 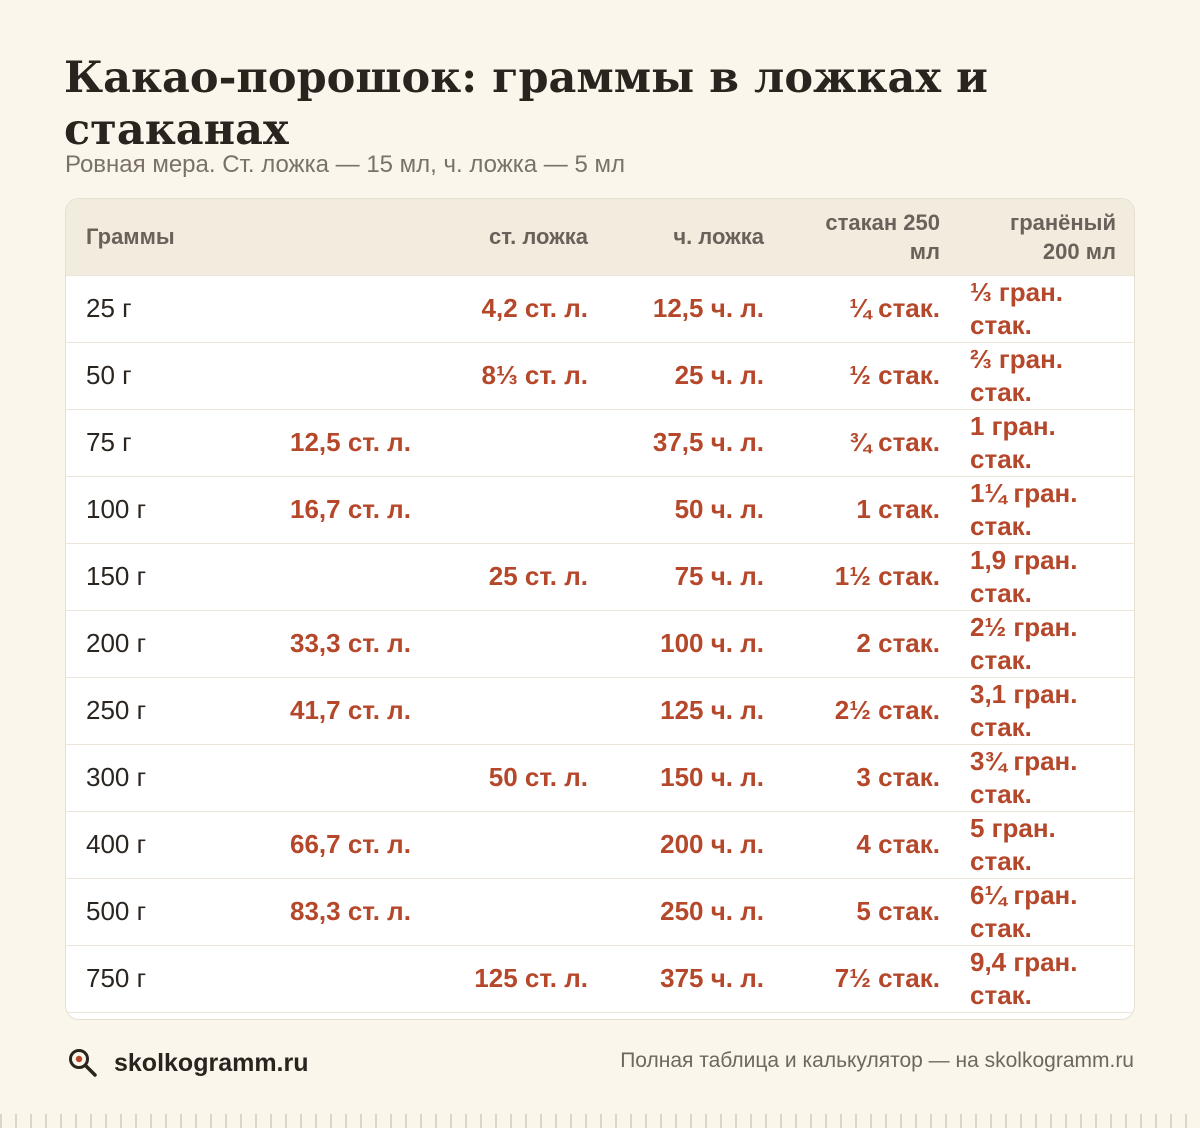 What do you see at coordinates (1046, 844) in the screenshot?
I see `cell-faceted-glass-200: 5 гран. стак.` at bounding box center [1046, 844].